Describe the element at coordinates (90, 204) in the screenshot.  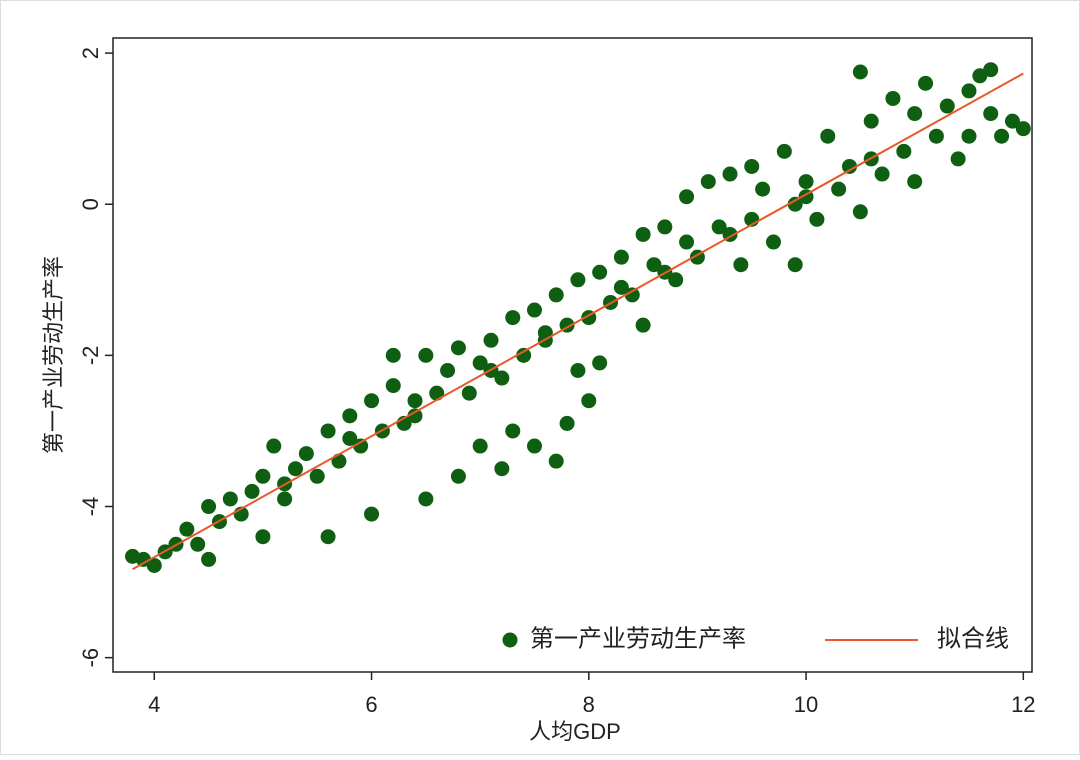
I see `y-tick-label: 0` at that location.